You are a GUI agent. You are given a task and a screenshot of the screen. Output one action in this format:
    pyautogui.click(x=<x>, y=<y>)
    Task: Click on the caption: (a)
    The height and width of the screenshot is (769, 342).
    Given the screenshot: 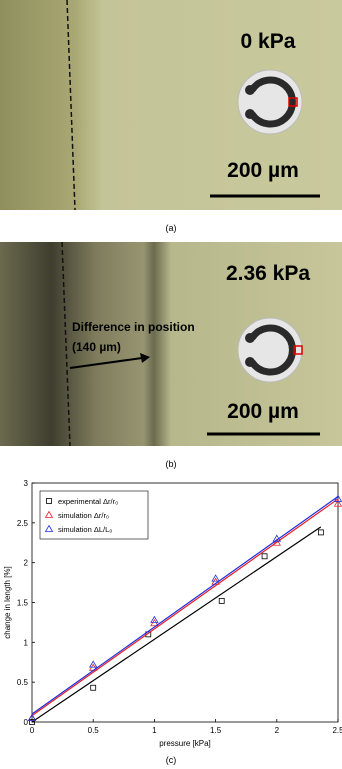 What is the action you would take?
    pyautogui.click(x=171, y=228)
    